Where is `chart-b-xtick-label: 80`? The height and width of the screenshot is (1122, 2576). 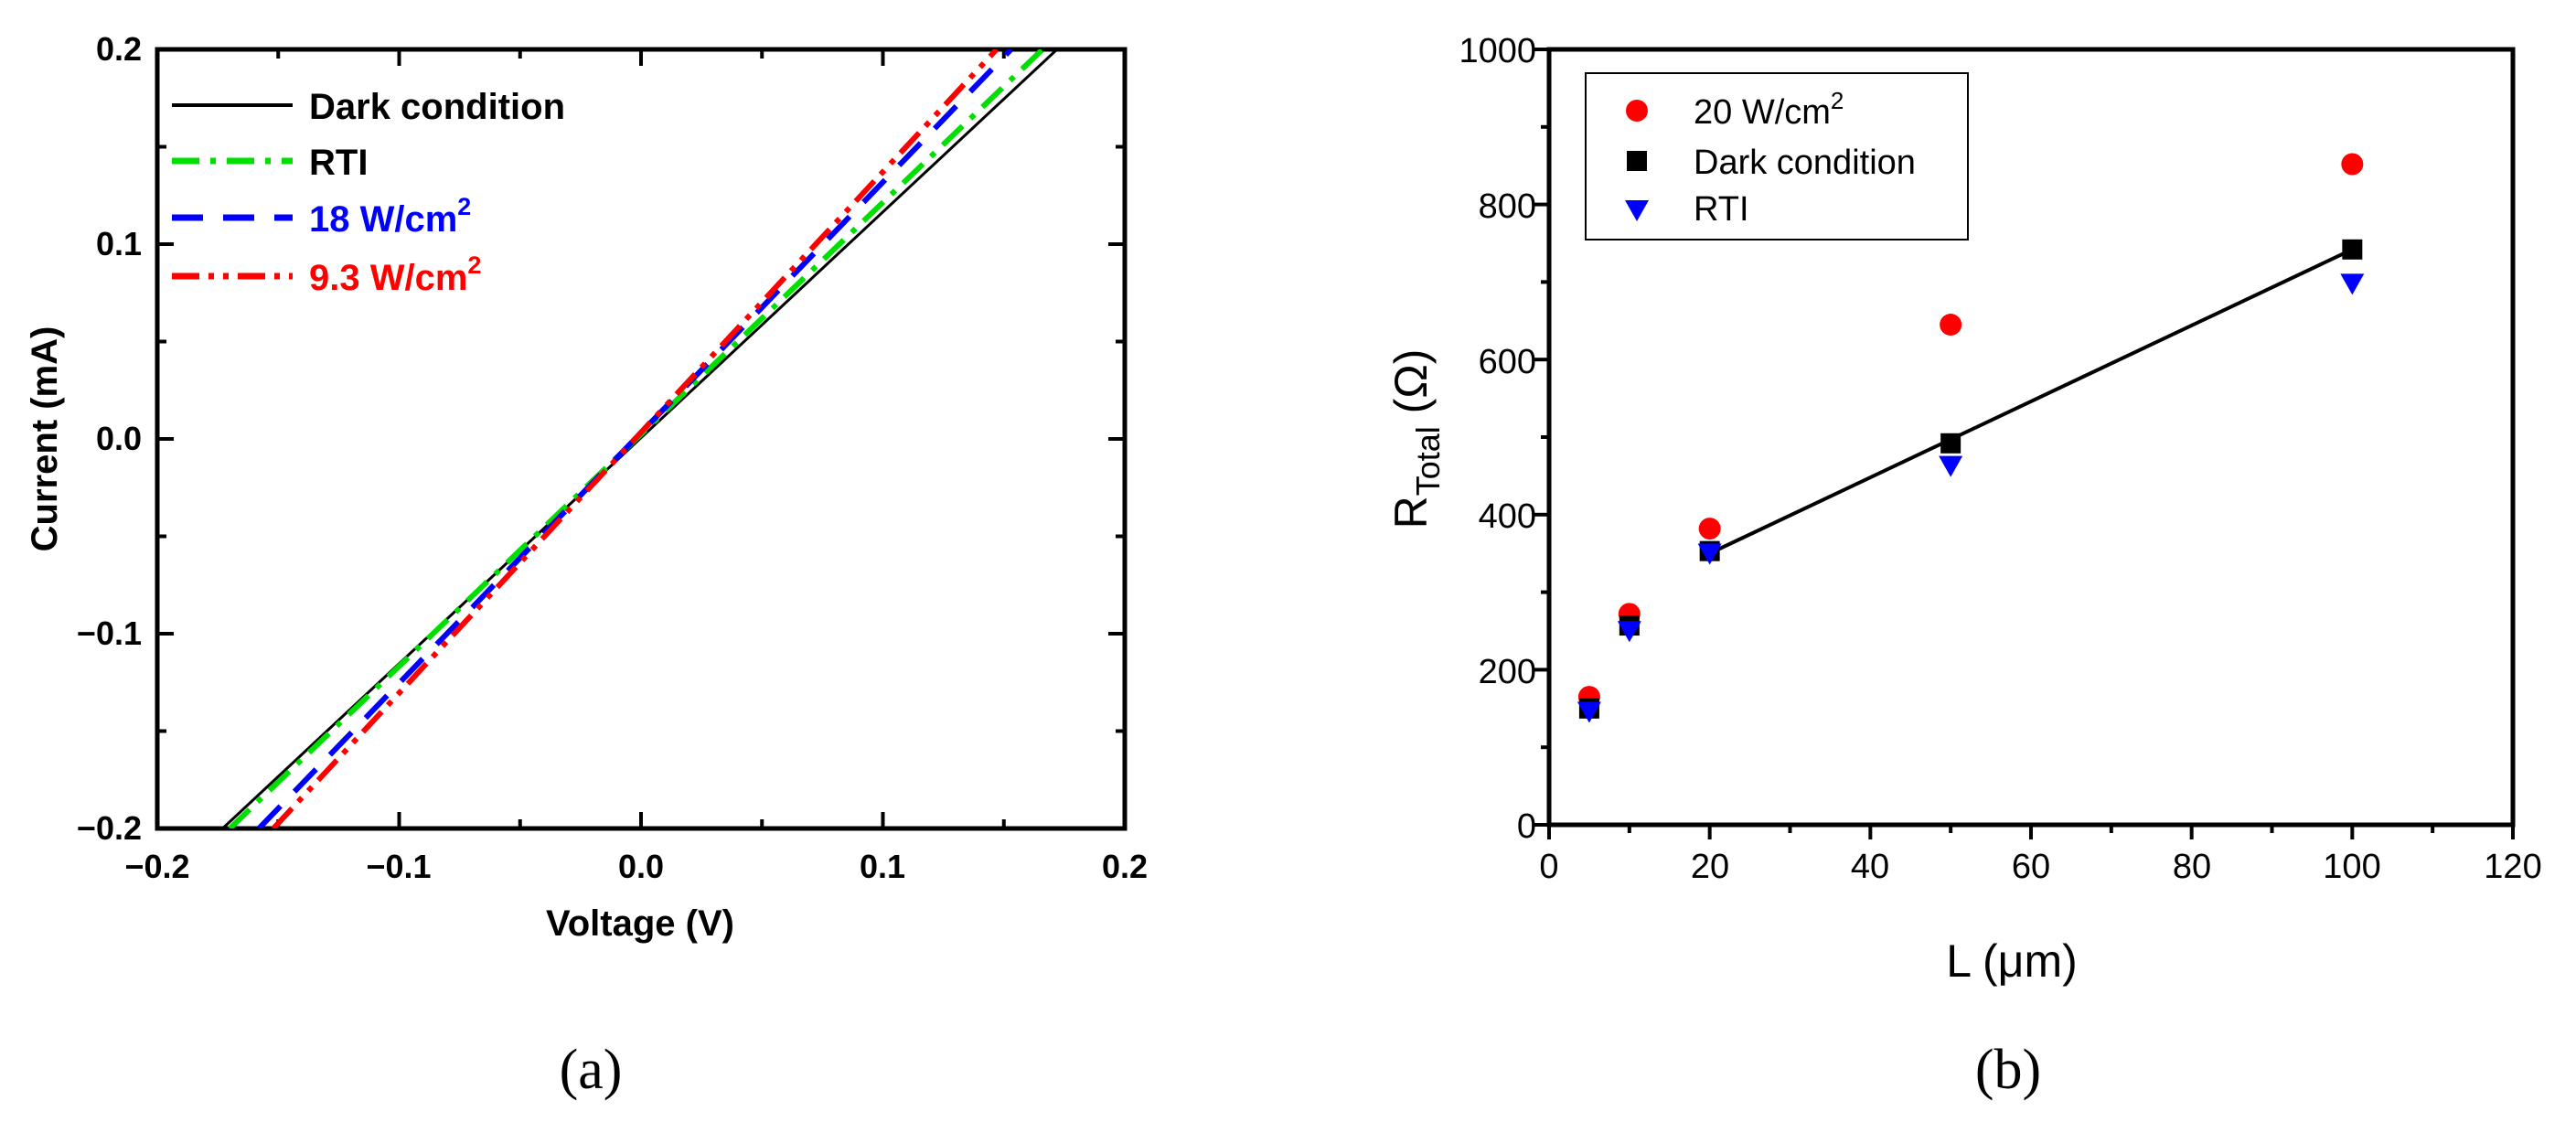
chart-b-xtick-label: 80 is located at coordinates (2192, 867).